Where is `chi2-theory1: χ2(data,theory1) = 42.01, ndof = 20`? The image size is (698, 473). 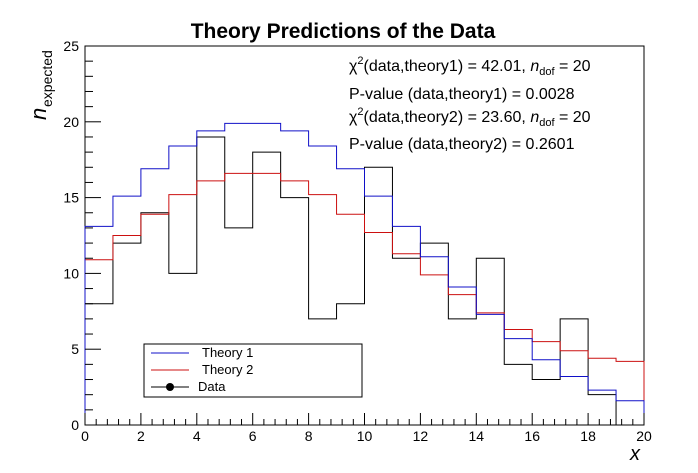 chi2-theory1: χ2(data,theory1) = 42.01, ndof = 20 is located at coordinates (470, 66).